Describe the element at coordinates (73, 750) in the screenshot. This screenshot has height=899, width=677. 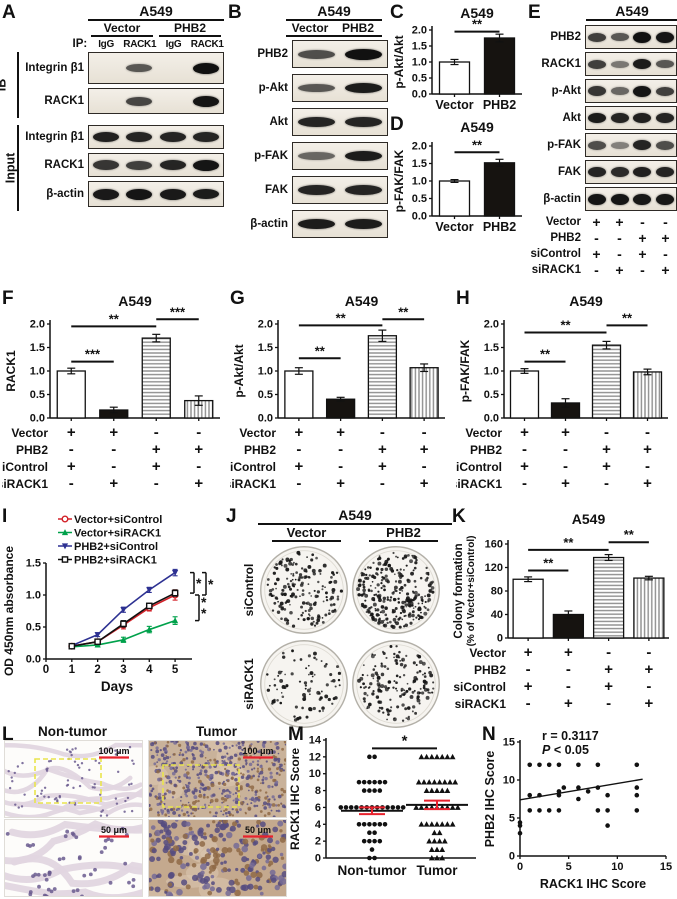
I see `alveolar-strand` at that location.